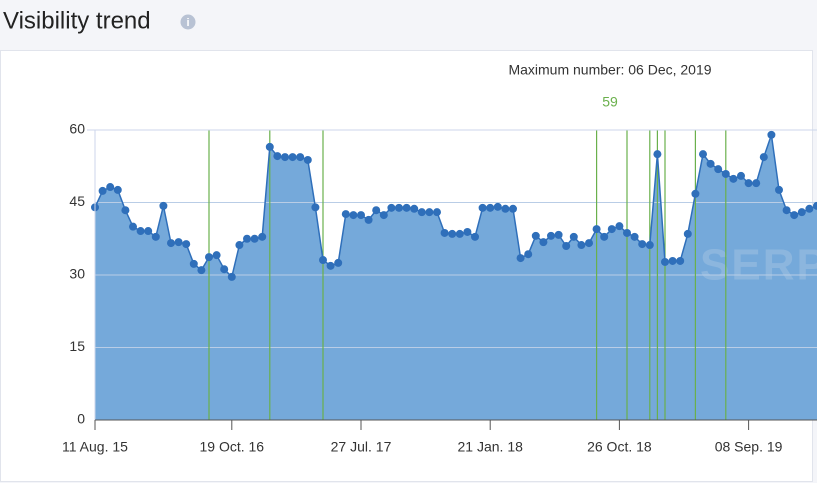 The height and width of the screenshot is (483, 817). What do you see at coordinates (232, 447) in the screenshot?
I see `x-tick-label: 19 Oct. 16` at bounding box center [232, 447].